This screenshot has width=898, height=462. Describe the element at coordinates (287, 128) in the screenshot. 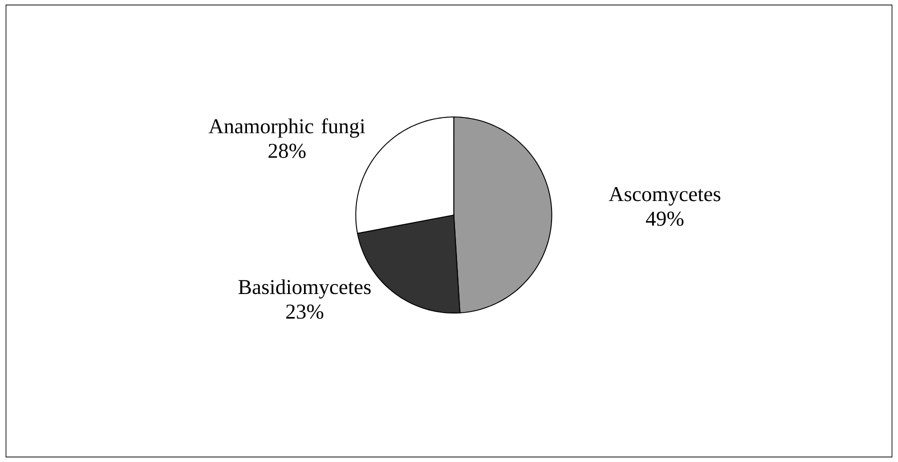

I see `slice-label: Anamorphic fungi` at that location.